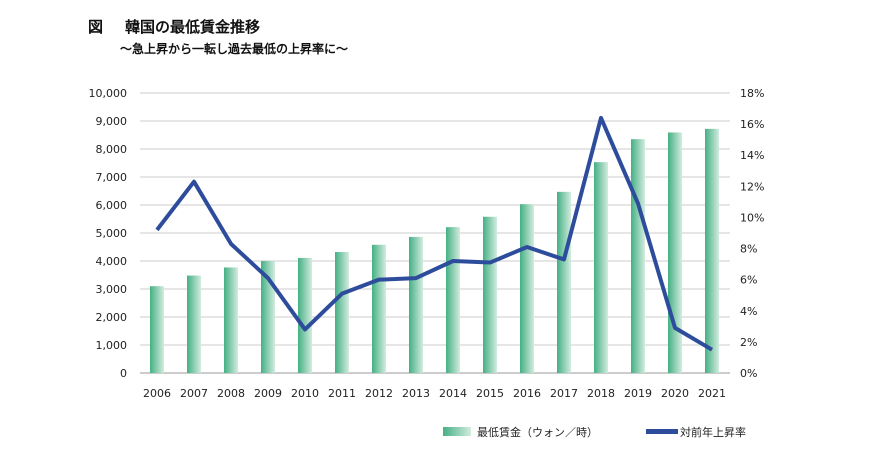  Describe the element at coordinates (537, 432) in the screenshot. I see `legend-bar-label: 最低賃金（ウォン／時）` at that location.